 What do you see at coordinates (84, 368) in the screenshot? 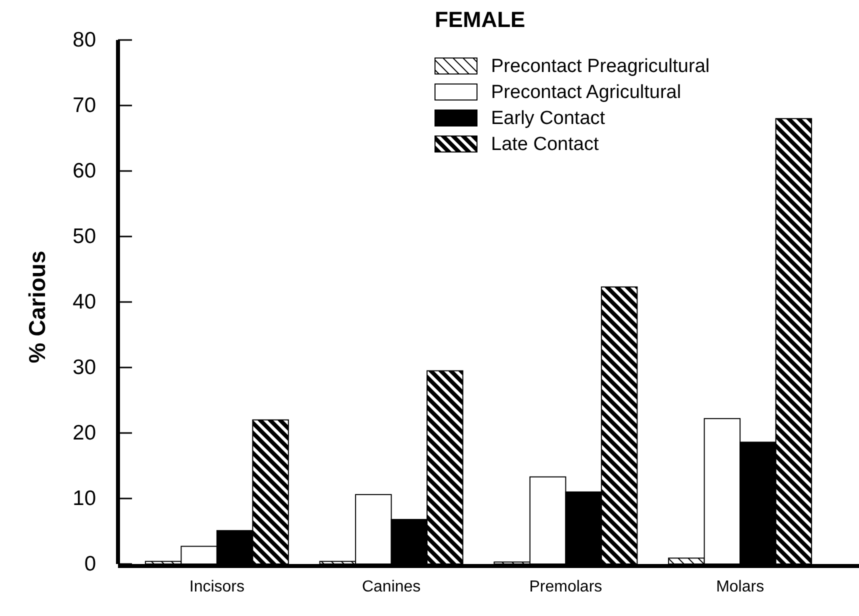
I see `y-tick-label: 30` at bounding box center [84, 368].